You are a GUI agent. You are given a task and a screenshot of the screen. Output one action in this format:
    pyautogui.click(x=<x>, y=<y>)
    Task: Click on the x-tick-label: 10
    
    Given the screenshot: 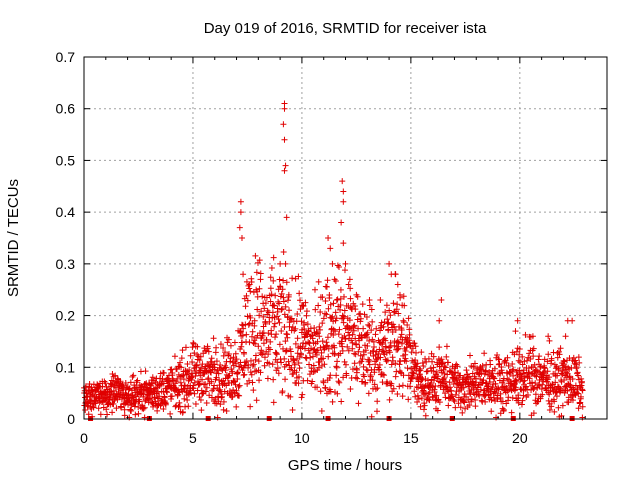 What is the action you would take?
    pyautogui.click(x=302, y=438)
    